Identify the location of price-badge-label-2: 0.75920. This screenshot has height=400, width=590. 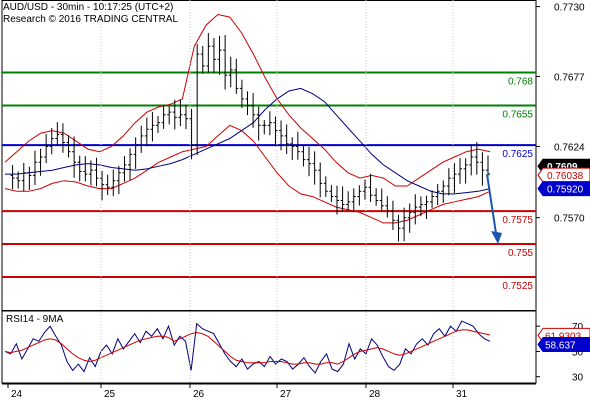
(565, 190).